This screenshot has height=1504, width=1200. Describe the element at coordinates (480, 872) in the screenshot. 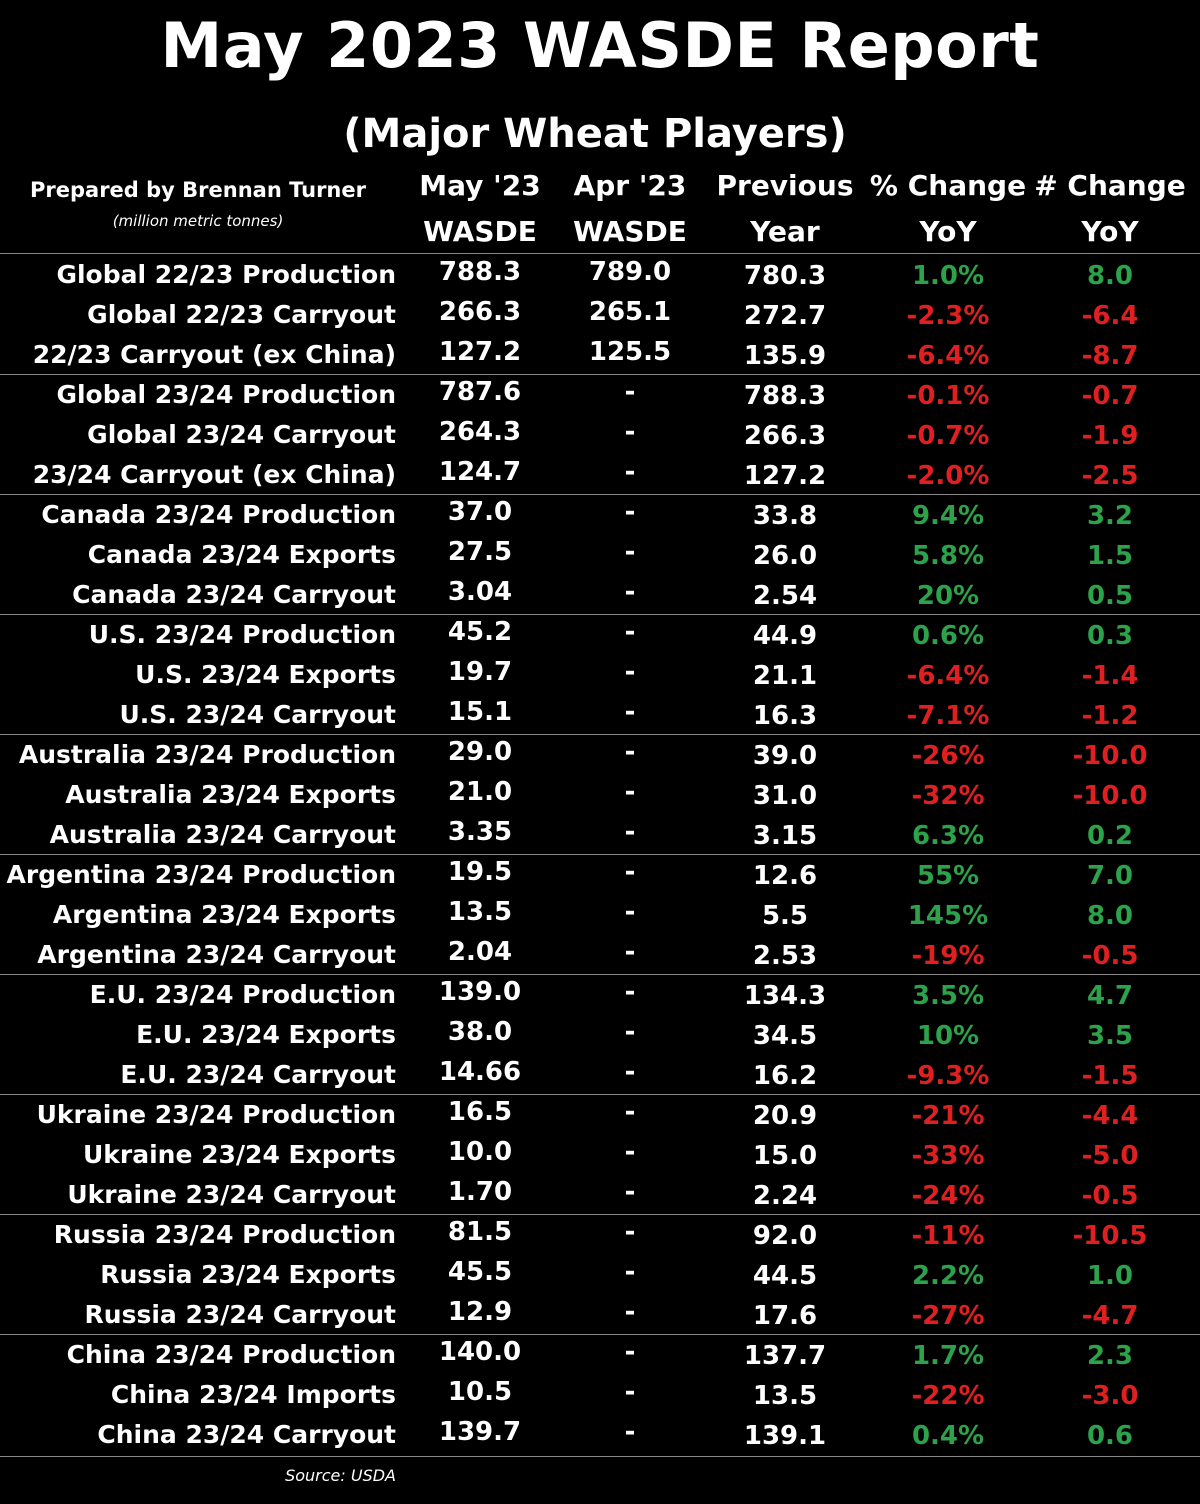

I see `may-wasde-value: 19.5` at that location.